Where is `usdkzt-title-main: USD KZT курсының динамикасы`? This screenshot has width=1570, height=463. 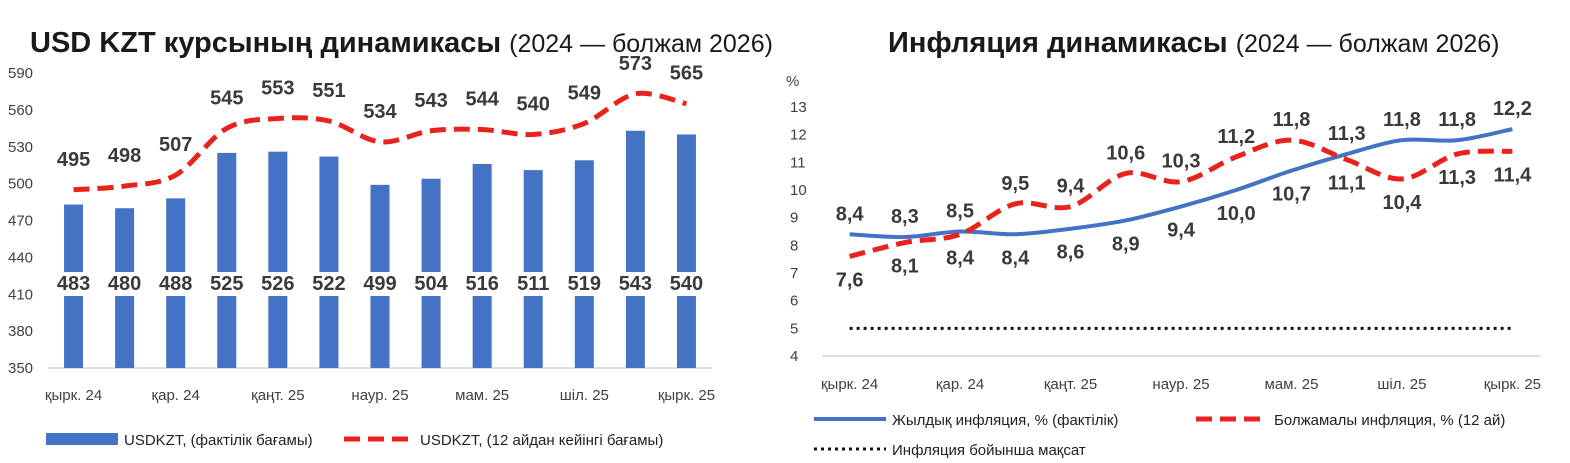
usdkzt-title-main: USD KZT курсының динамикасы is located at coordinates (265, 43).